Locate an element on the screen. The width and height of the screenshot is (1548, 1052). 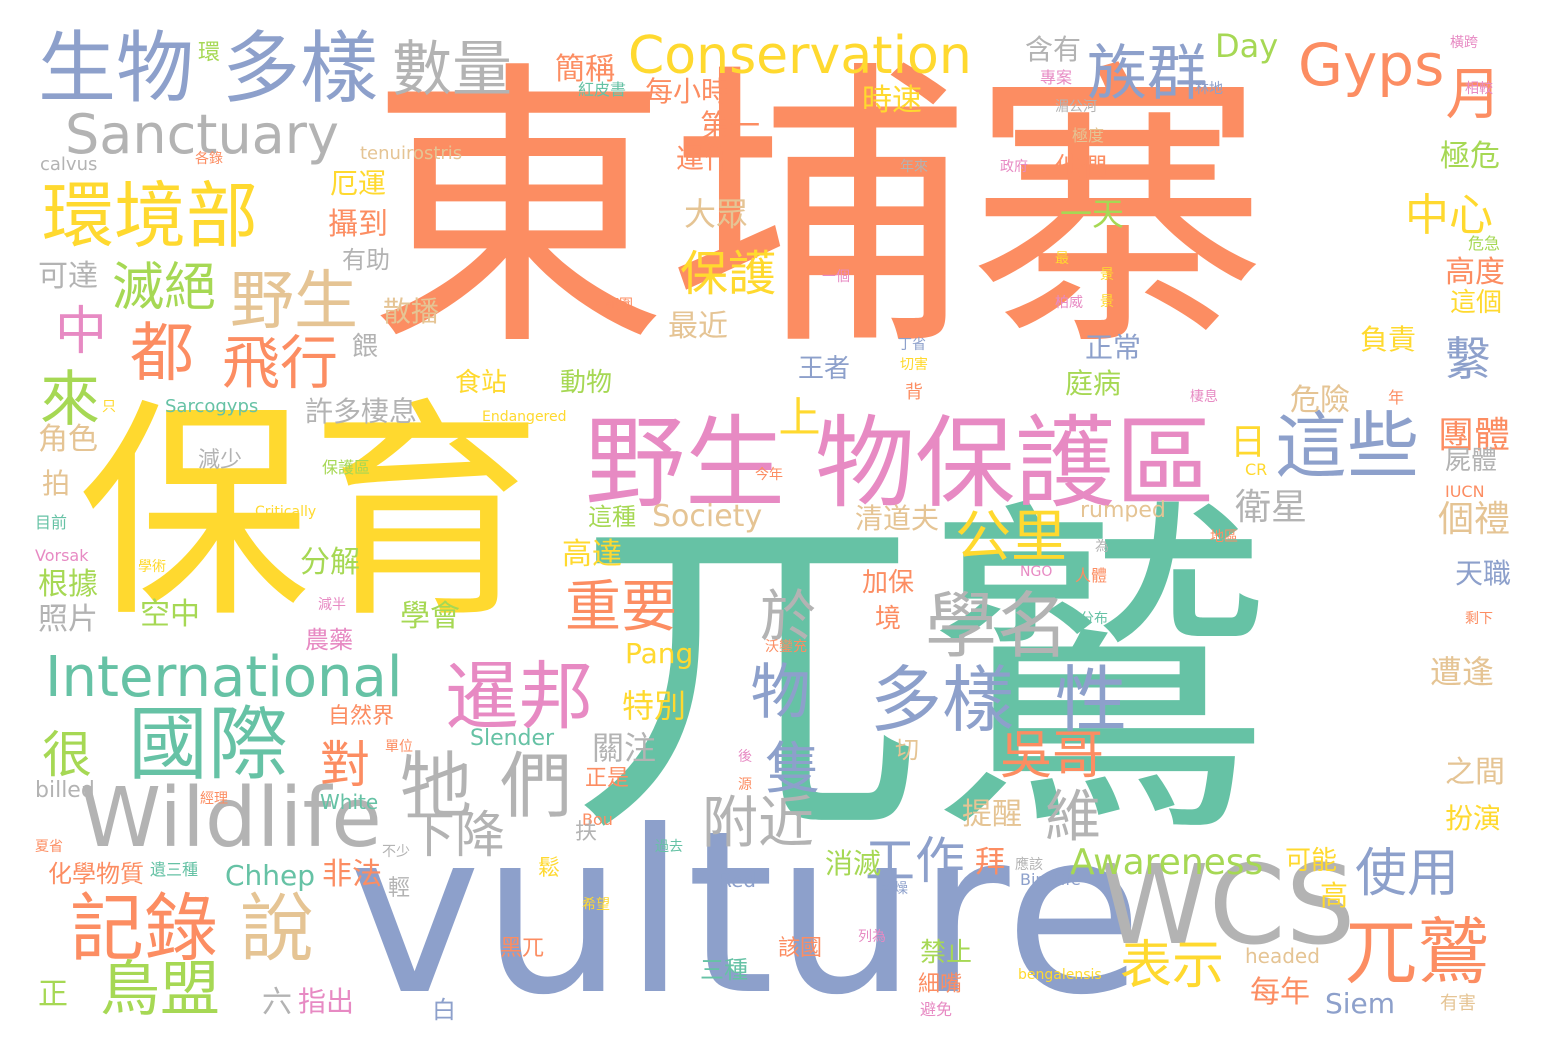
word: 消滅 is located at coordinates (853, 863).